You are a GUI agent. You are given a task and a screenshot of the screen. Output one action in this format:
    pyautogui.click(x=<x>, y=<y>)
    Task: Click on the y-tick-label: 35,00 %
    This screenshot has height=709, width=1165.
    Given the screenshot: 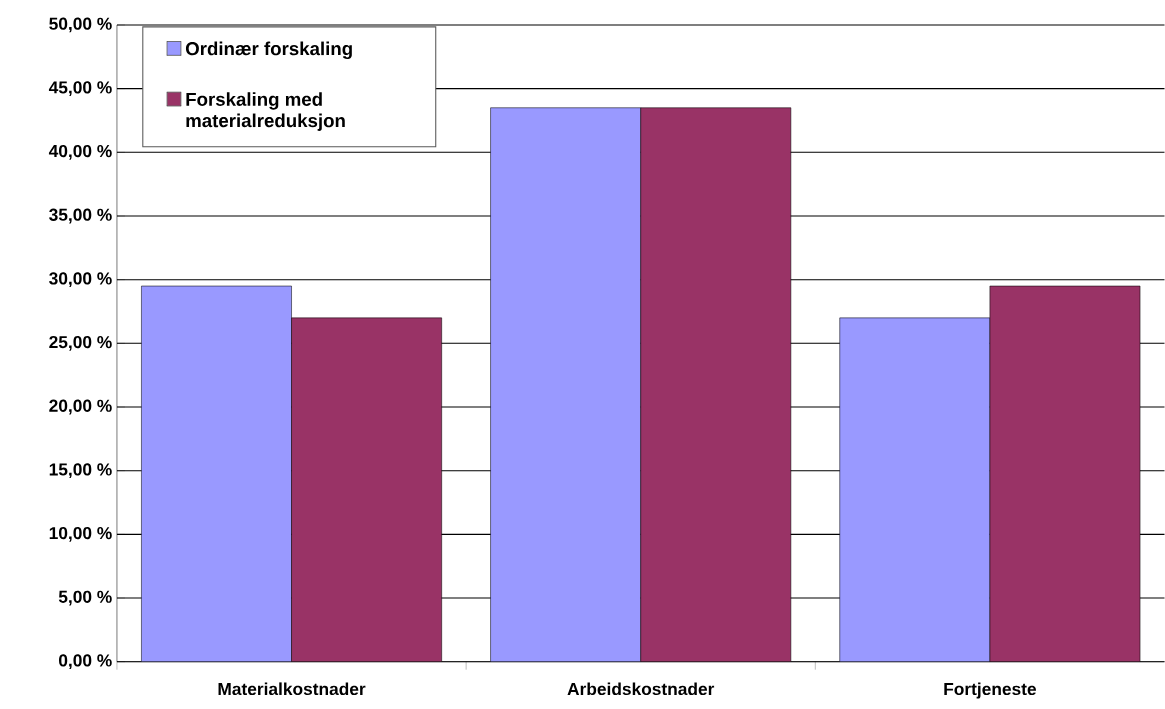 What is the action you would take?
    pyautogui.click(x=80, y=216)
    